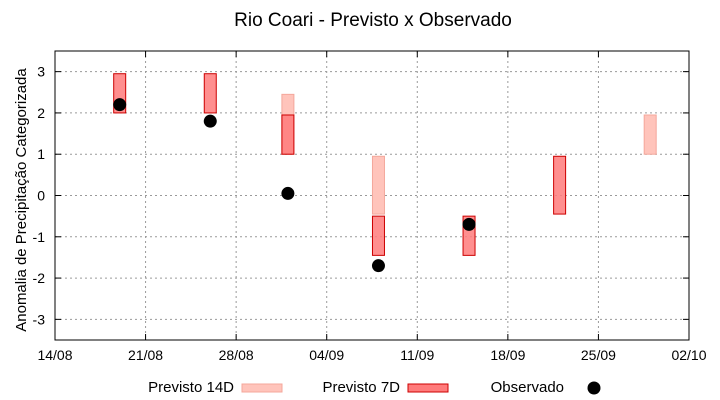 The width and height of the screenshot is (720, 400). What do you see at coordinates (145, 355) in the screenshot?
I see `x-tick-label: 21/08` at bounding box center [145, 355].